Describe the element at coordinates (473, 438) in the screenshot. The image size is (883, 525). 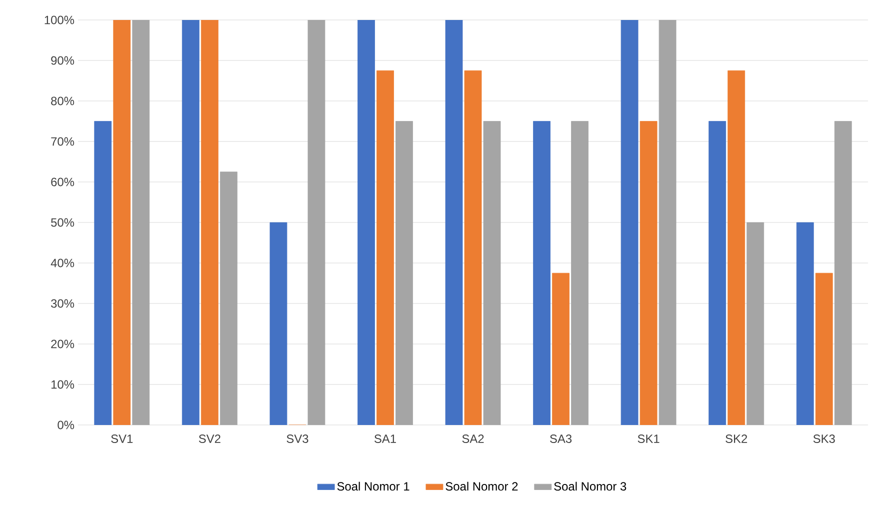
I see `x-tick-label: SA2` at that location.